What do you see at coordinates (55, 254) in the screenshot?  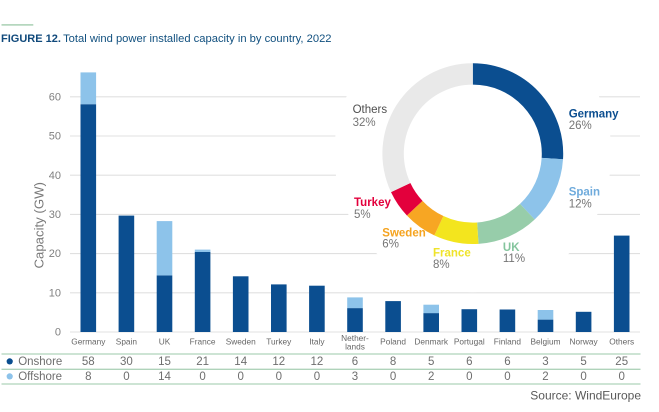 I see `svg-text: 20` at bounding box center [55, 254].